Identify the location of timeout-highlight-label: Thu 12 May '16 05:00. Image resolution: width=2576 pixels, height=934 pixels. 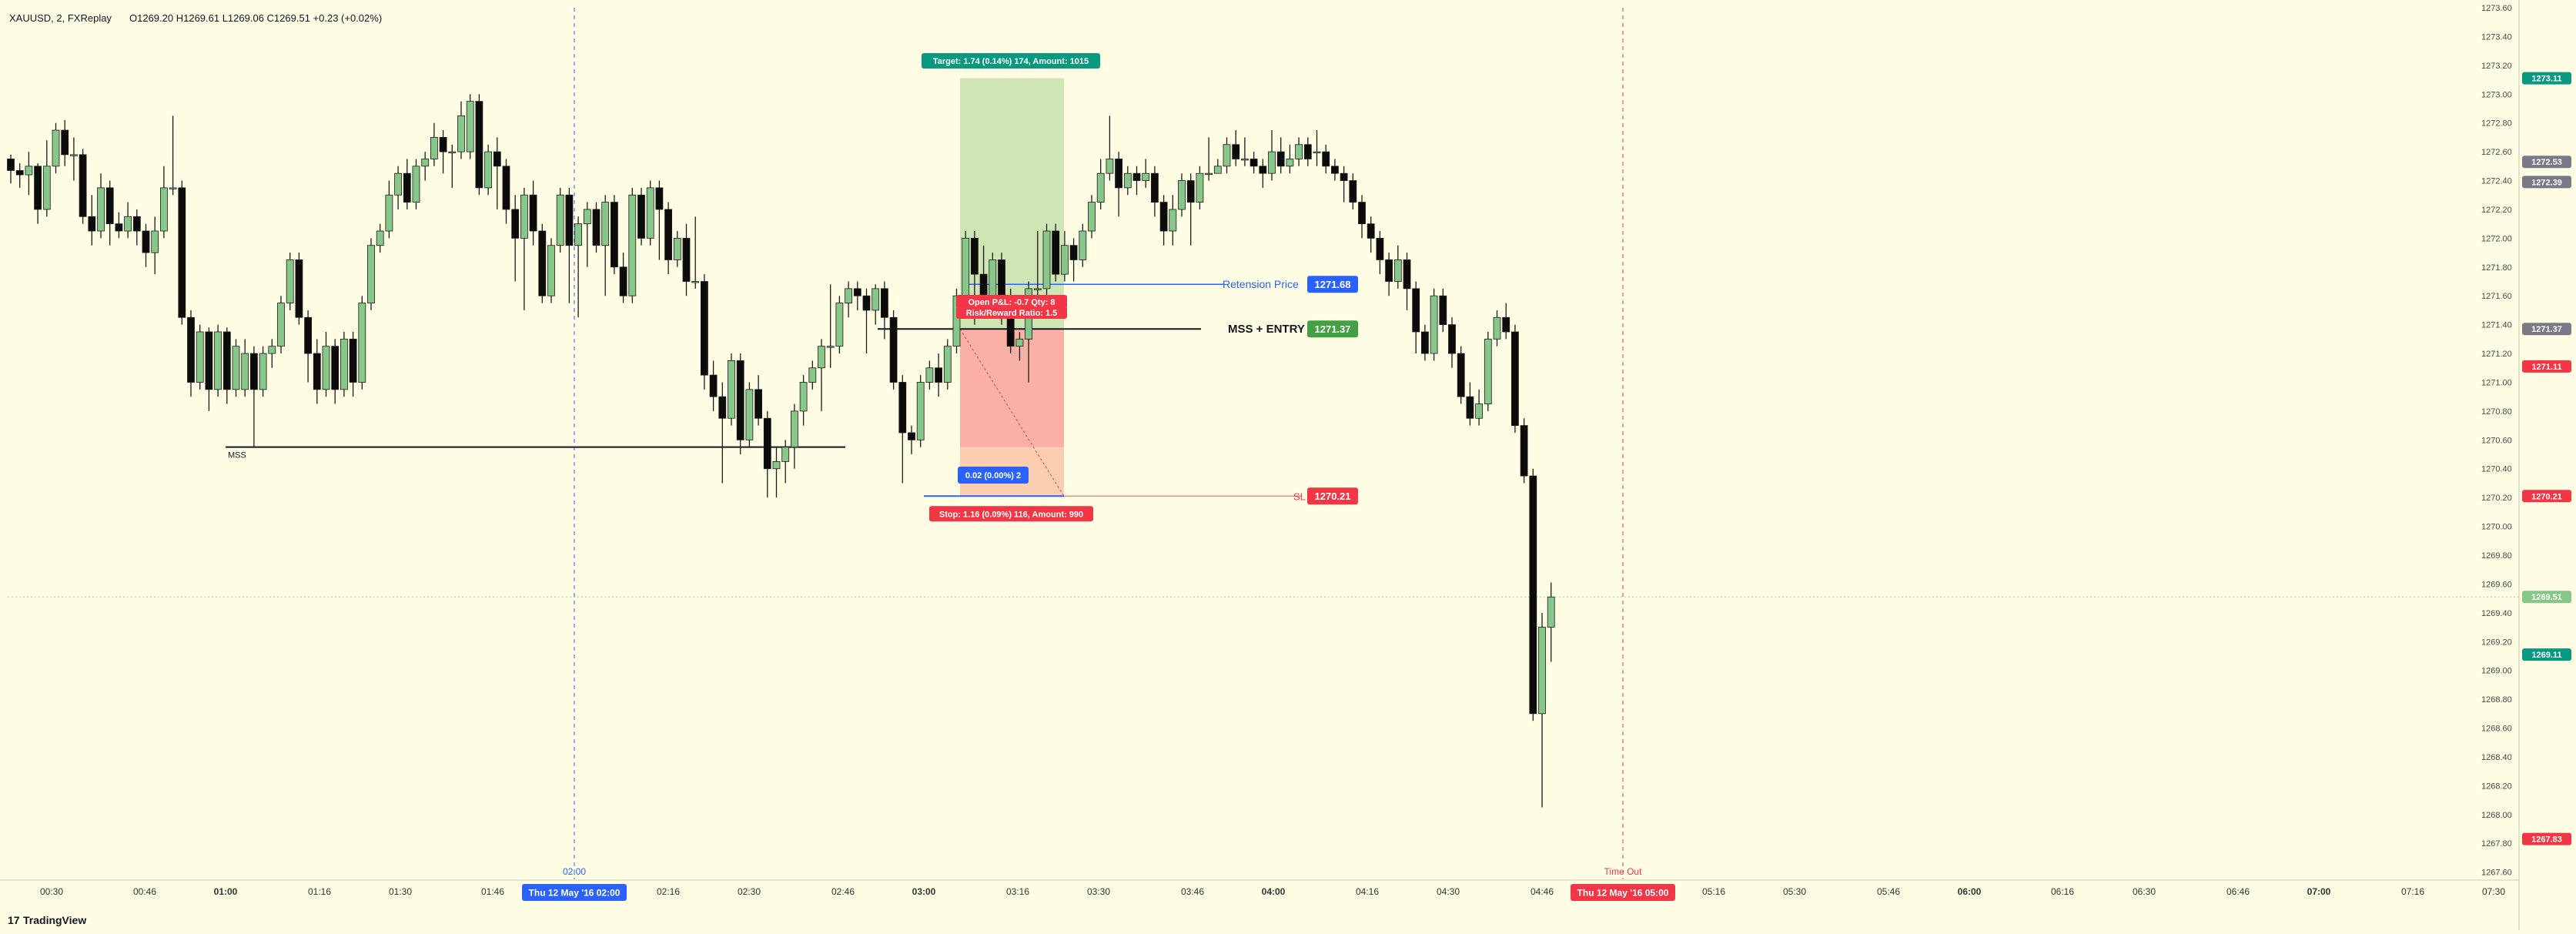
(1623, 893).